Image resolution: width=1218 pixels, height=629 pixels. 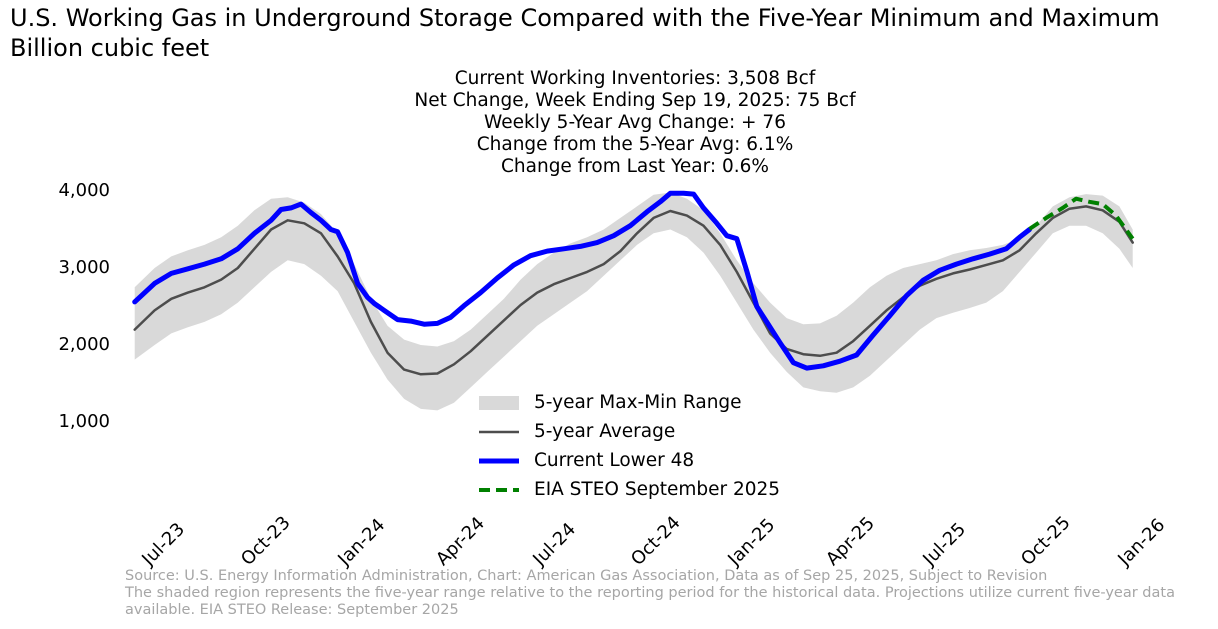 I want to click on y-tick-label: 2,000, so click(x=84, y=344).